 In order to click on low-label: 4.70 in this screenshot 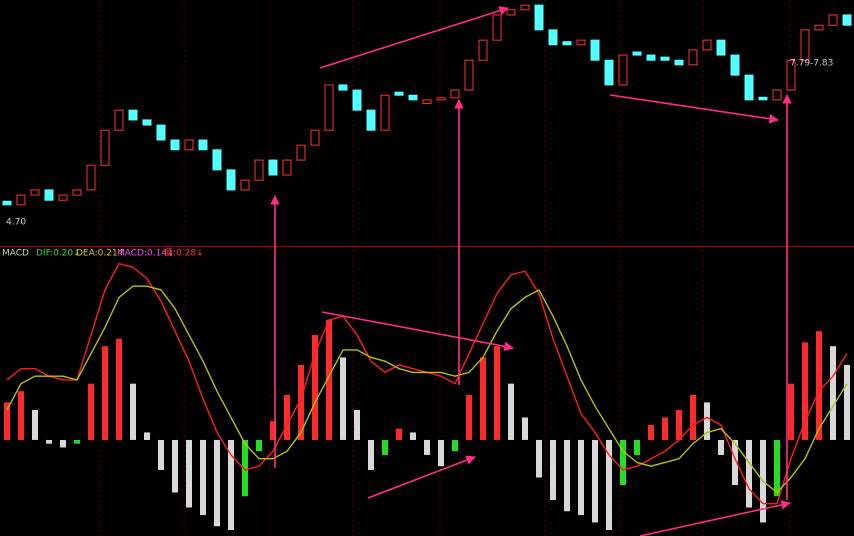, I will do `click(16, 223)`.